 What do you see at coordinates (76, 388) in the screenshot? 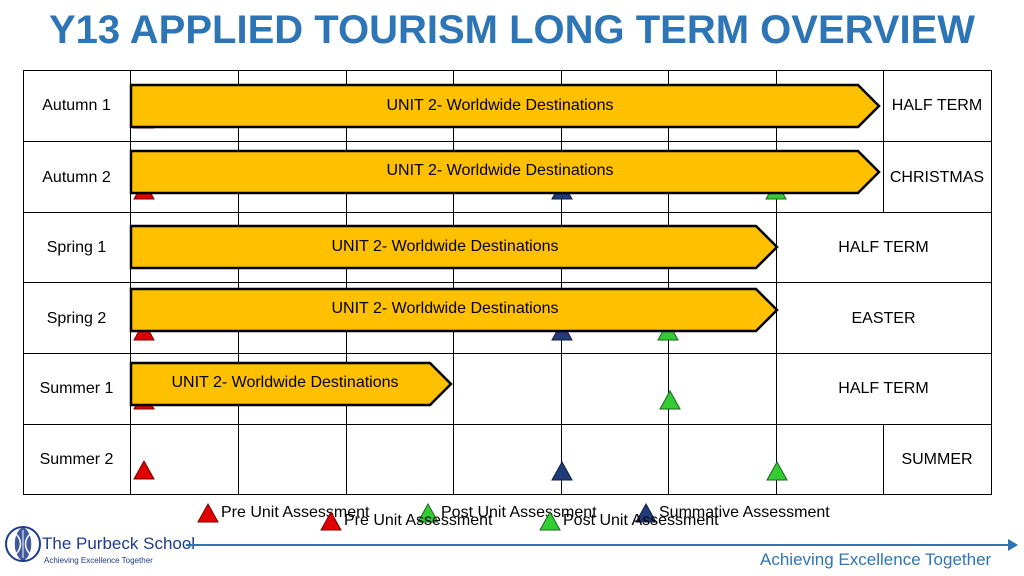
I see `row-label-summer-1: Summer 1` at bounding box center [76, 388].